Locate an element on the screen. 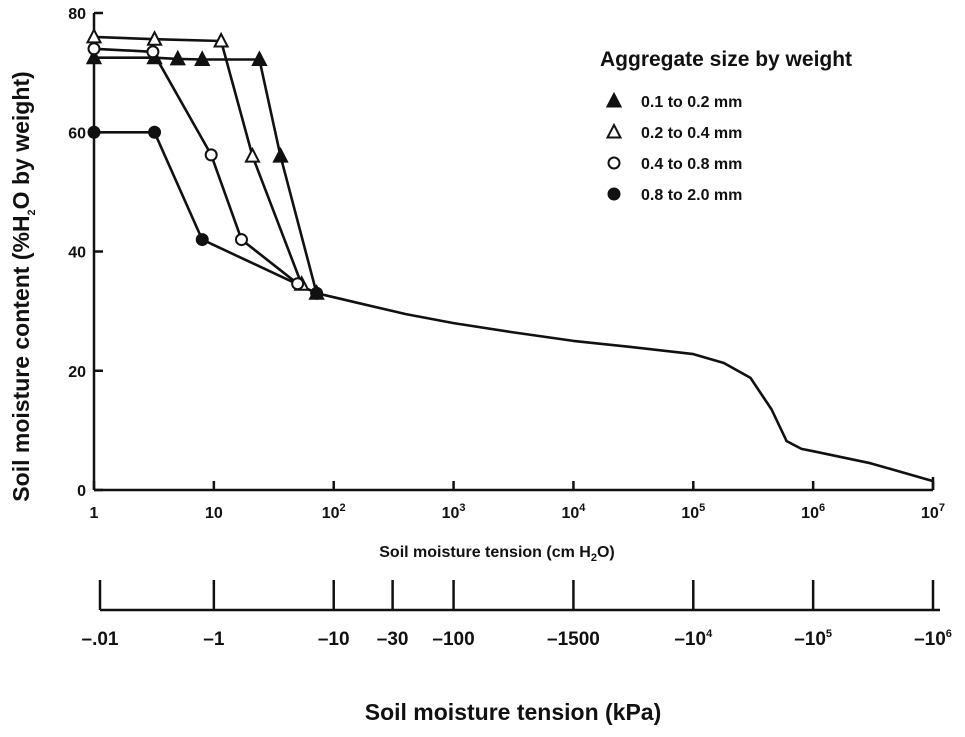 Image resolution: width=965 pixels, height=737 pixels. kpa-tick-label: –10 is located at coordinates (334, 639).